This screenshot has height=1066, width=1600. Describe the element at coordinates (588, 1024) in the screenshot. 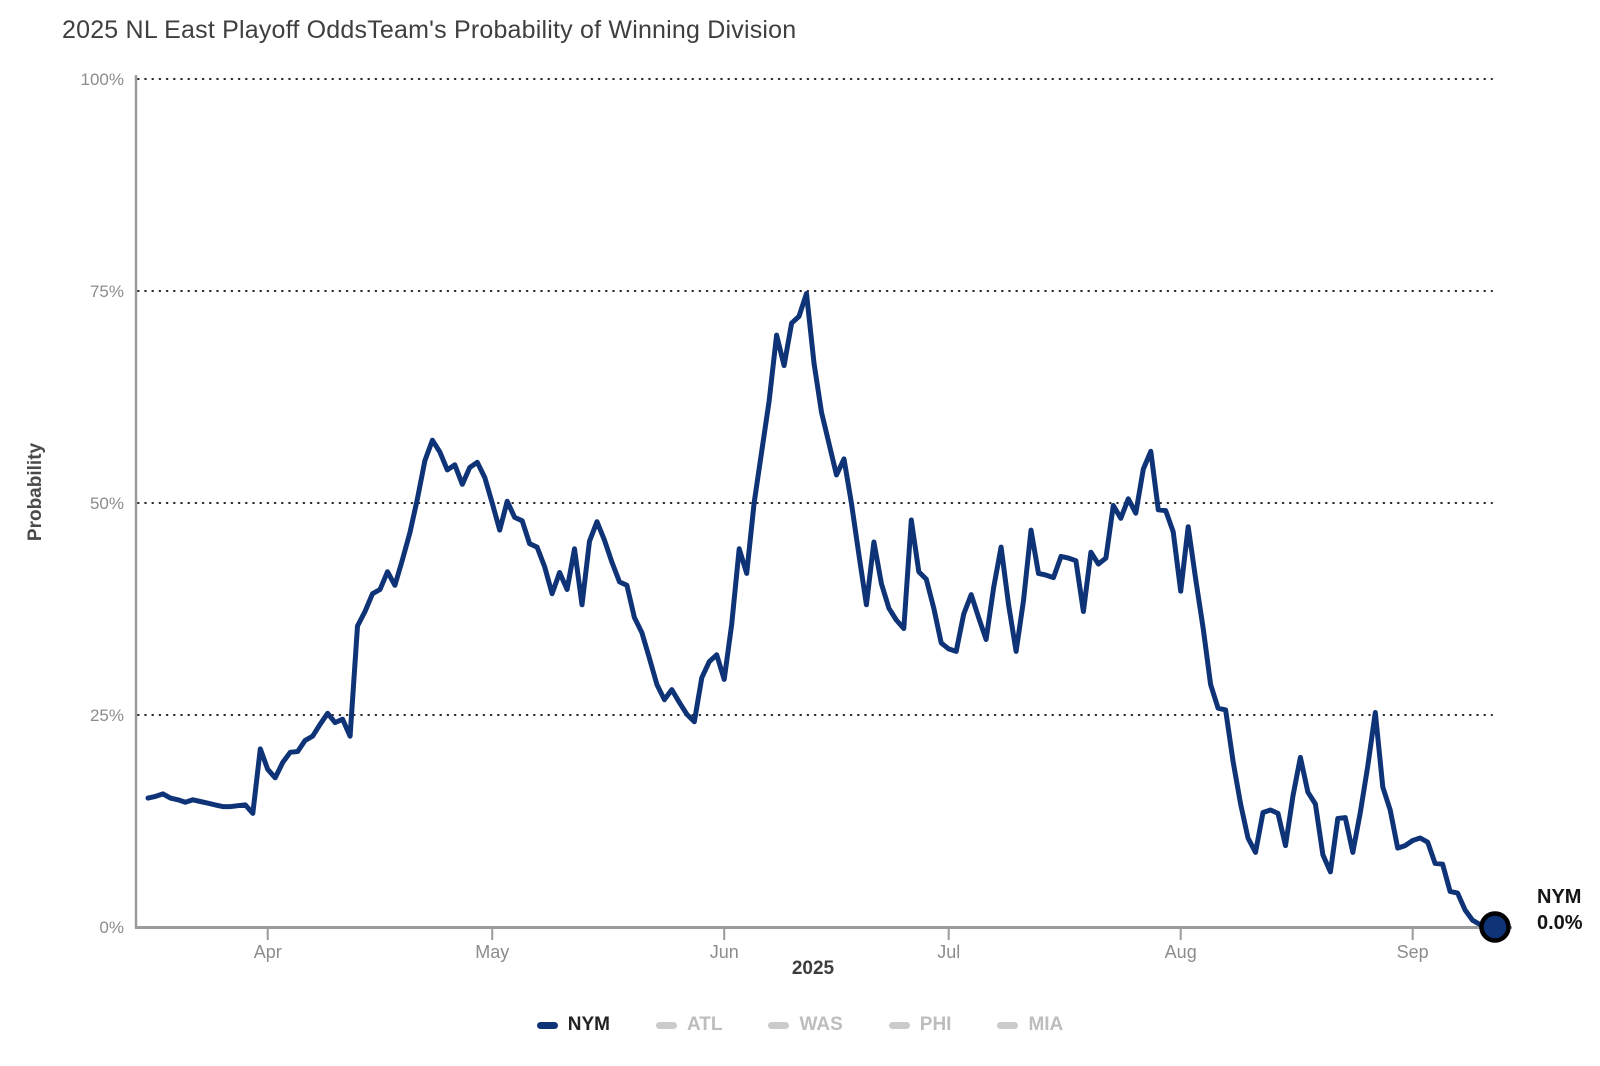

I see `legend-label: NYM` at that location.